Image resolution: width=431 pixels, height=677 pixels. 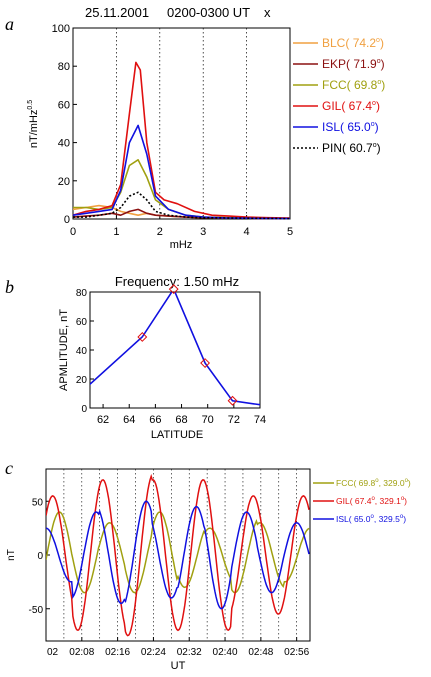 I want to click on panel-b-ytick-80: 80, so click(x=82, y=293).